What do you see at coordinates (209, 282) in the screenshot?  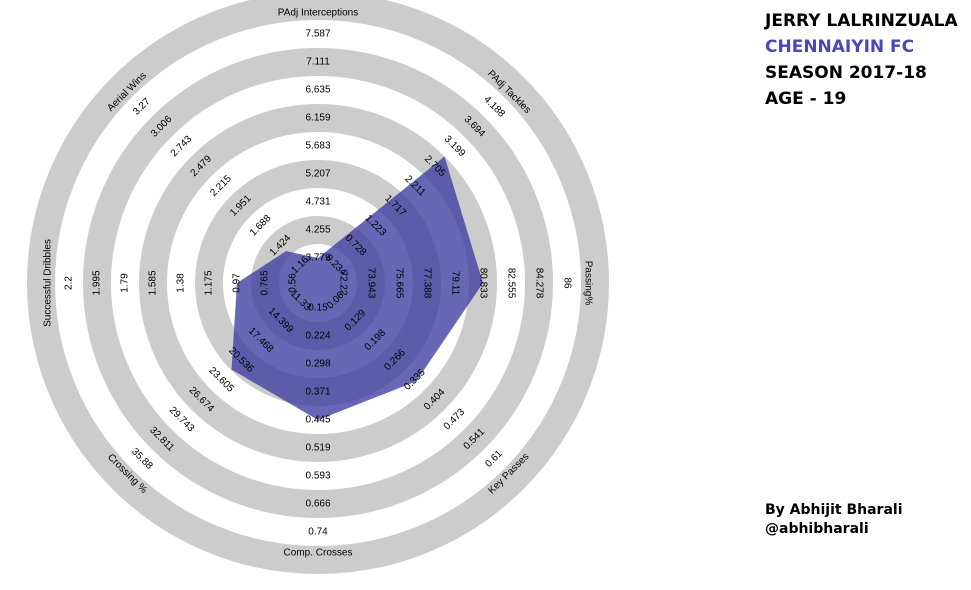 I see `tick-label: 1.175` at bounding box center [209, 282].